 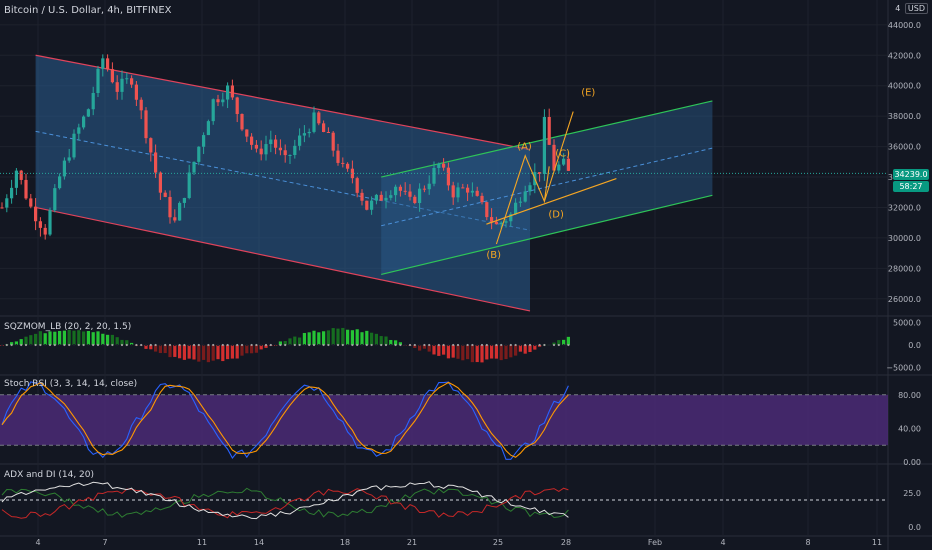 I want to click on sqzmom-label: SQZMOM_LB (20, 2, 20, 1.5), so click(x=68, y=327).